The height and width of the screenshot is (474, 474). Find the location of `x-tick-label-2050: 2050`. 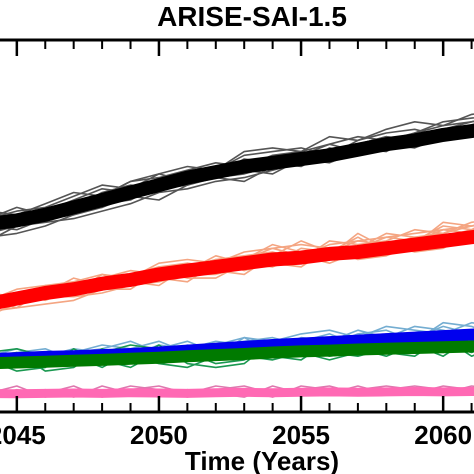

x-tick-label-2050: 2050 is located at coordinates (159, 435).